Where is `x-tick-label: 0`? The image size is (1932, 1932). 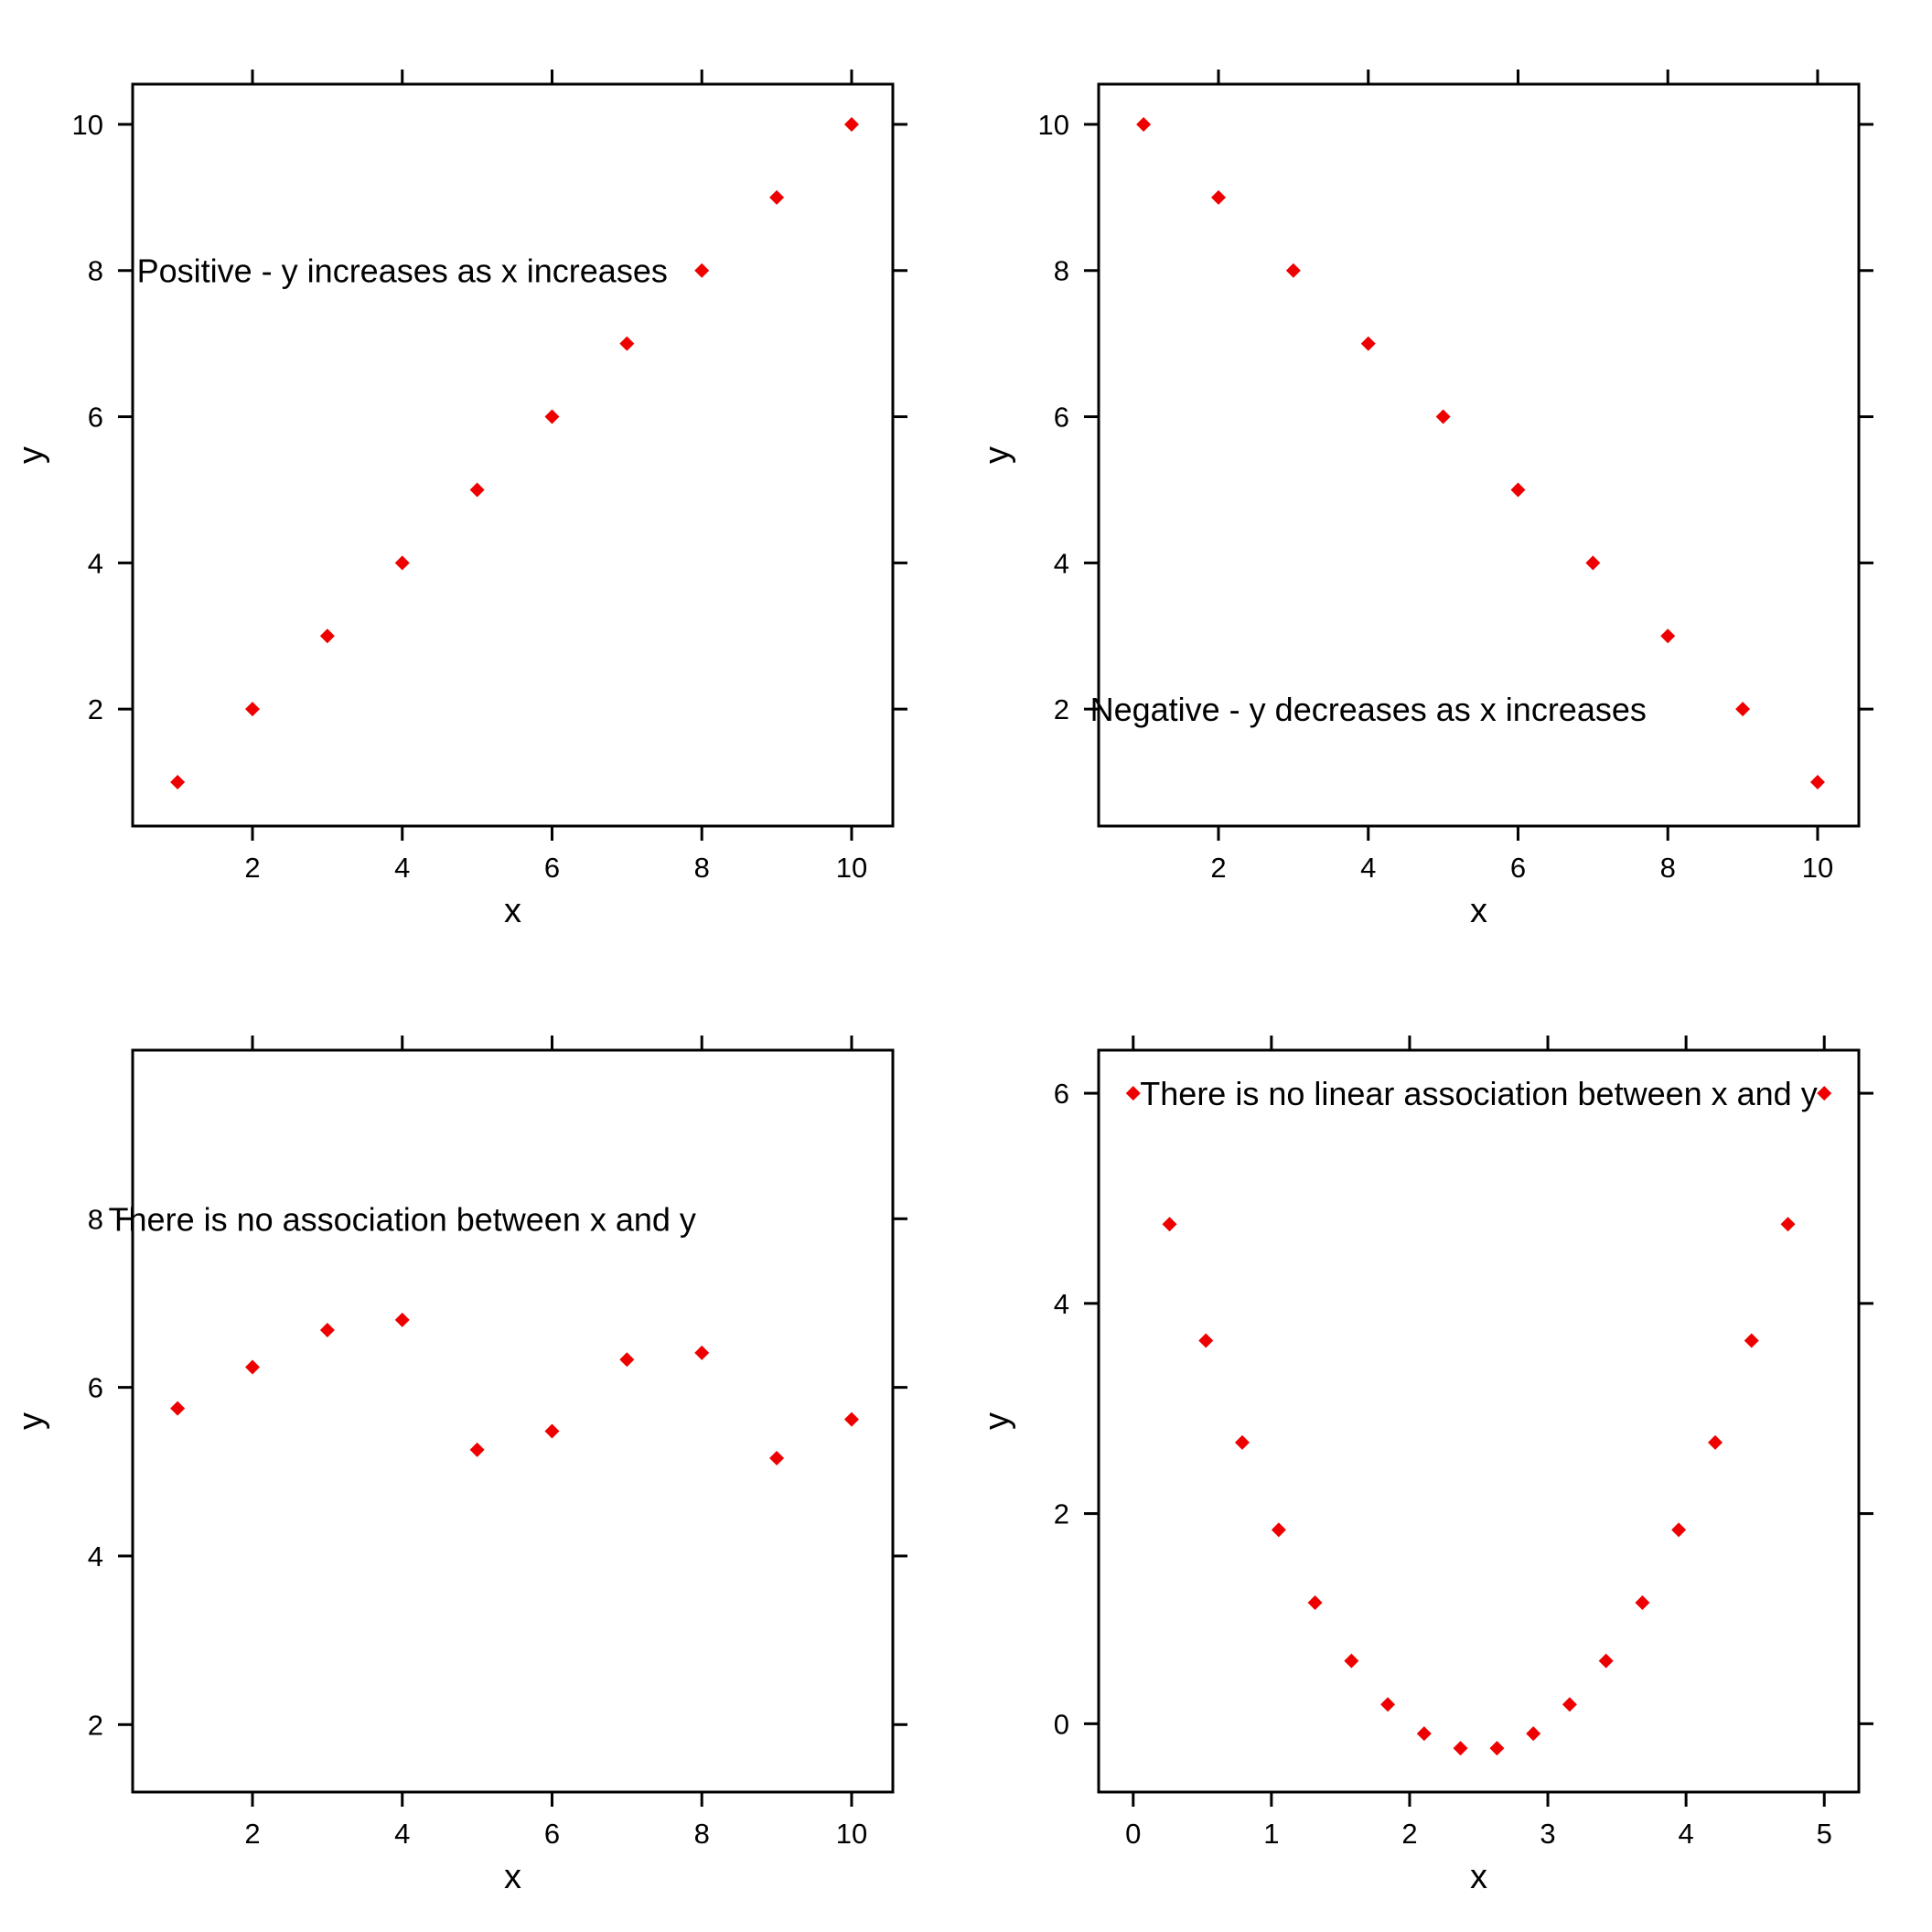 x-tick-label: 0 is located at coordinates (1133, 1834).